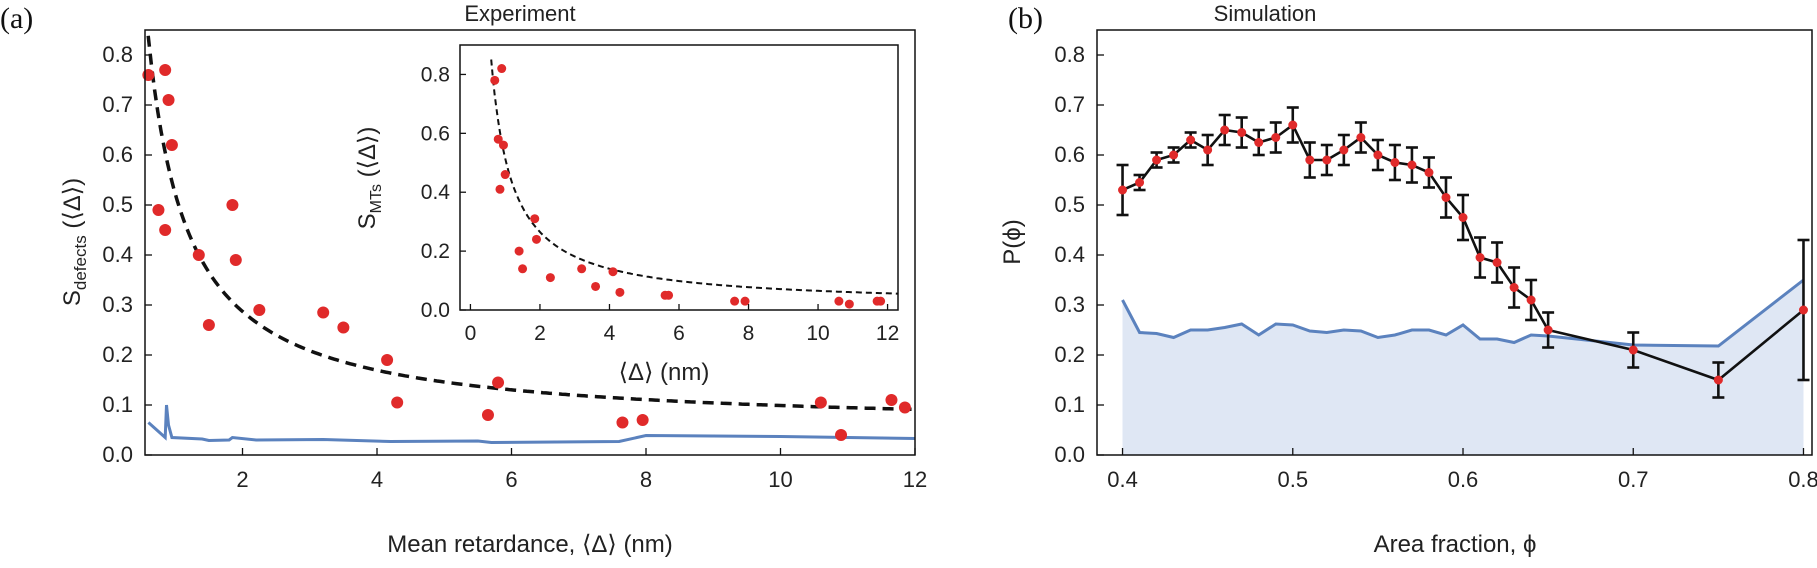 The height and width of the screenshot is (568, 1817). Describe the element at coordinates (1025, 18) in the screenshot. I see `panel-label-b: (b)` at that location.